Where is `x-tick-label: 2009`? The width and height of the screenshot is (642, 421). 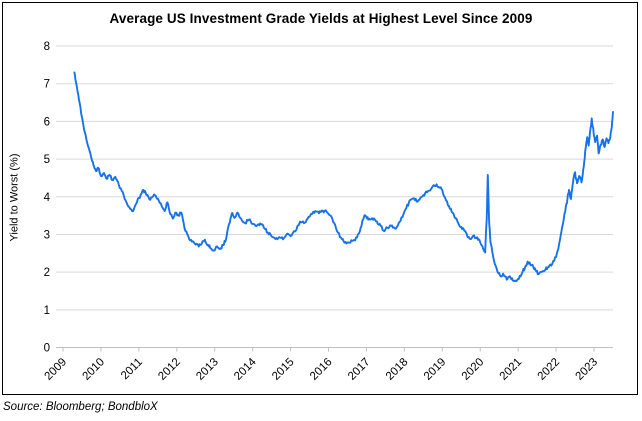 x-tick-label: 2009 is located at coordinates (56, 369).